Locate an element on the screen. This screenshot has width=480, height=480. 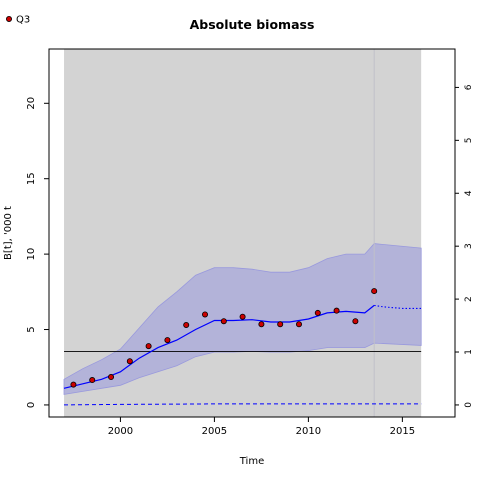
y2-tick-label: 4 is located at coordinates (469, 193).